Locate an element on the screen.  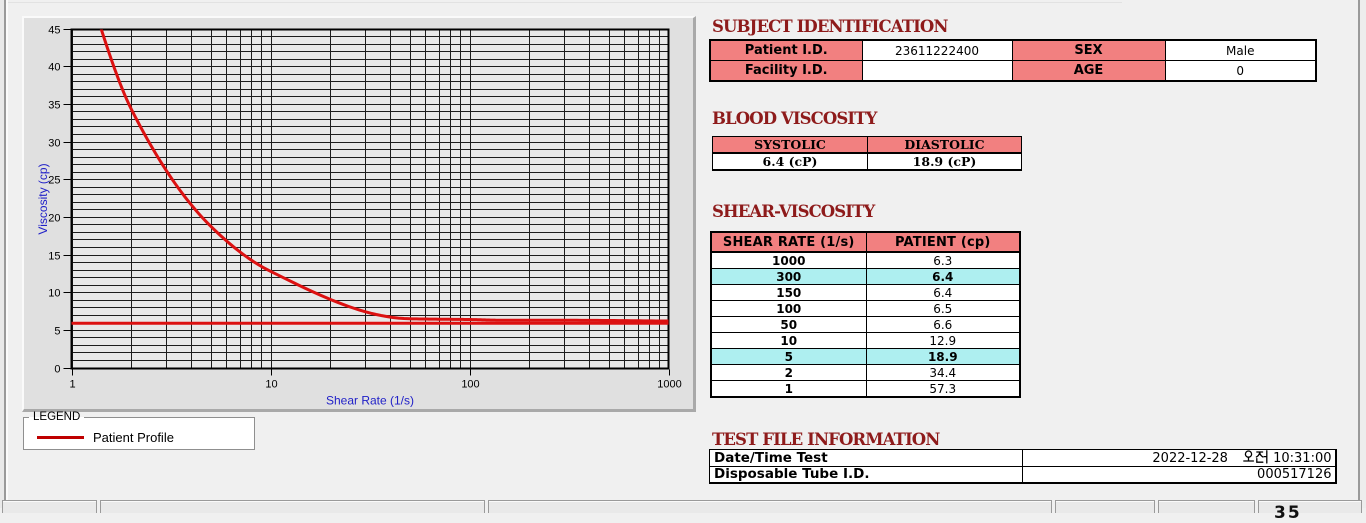
shear-viscosity-row: 150 6.4 is located at coordinates (865, 292).